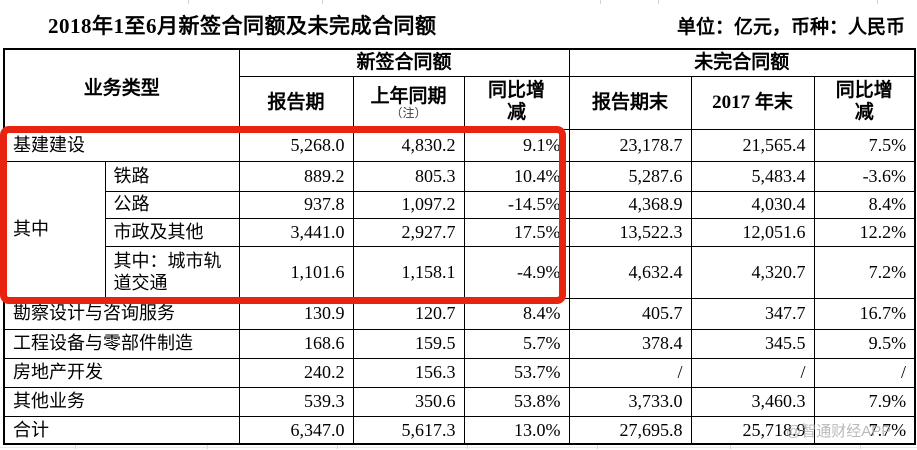  What do you see at coordinates (864, 145) in the screenshot?
I see `cell-backlog-yoy-change: 7.5%` at bounding box center [864, 145].